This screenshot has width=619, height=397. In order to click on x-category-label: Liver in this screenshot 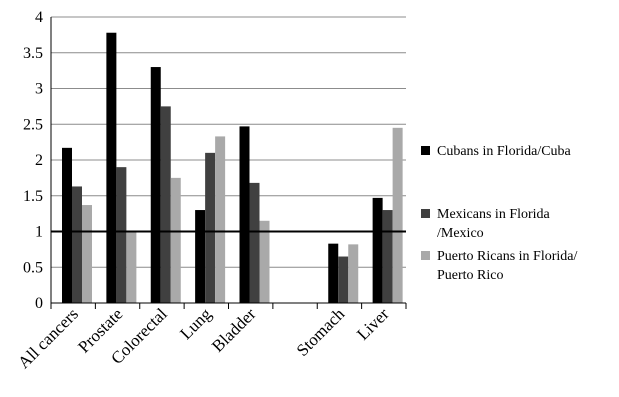, I will do `click(373, 324)`.